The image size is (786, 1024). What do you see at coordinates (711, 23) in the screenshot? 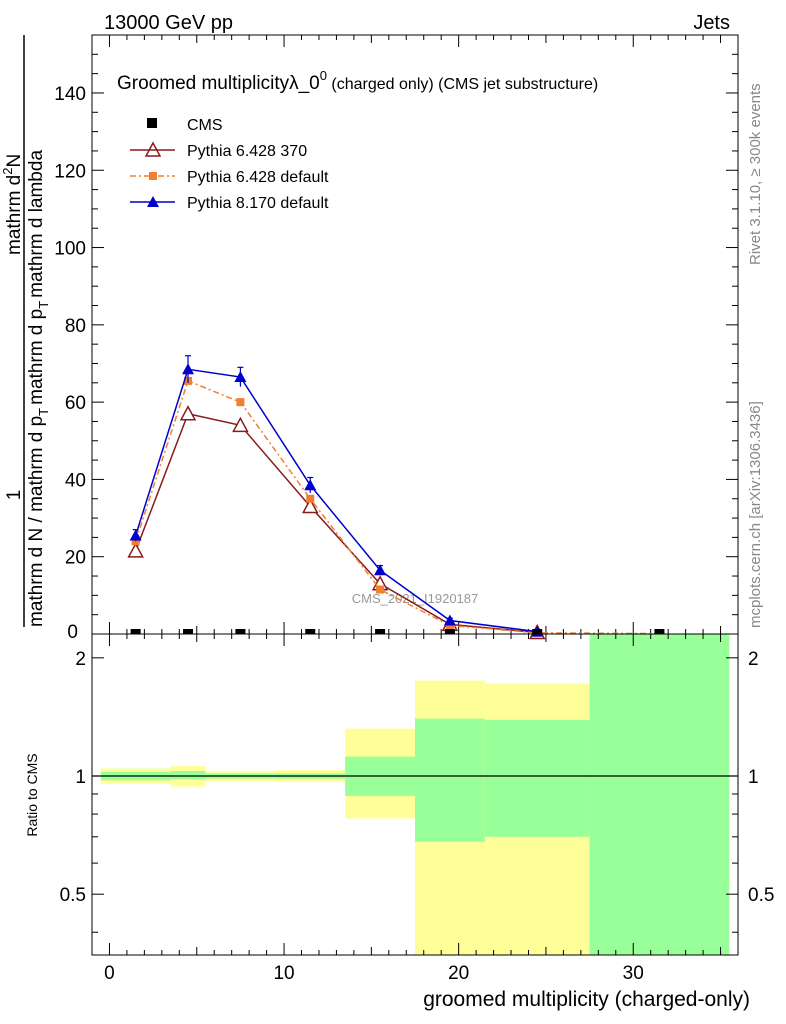
I see `header-right: Jets` at bounding box center [711, 23].